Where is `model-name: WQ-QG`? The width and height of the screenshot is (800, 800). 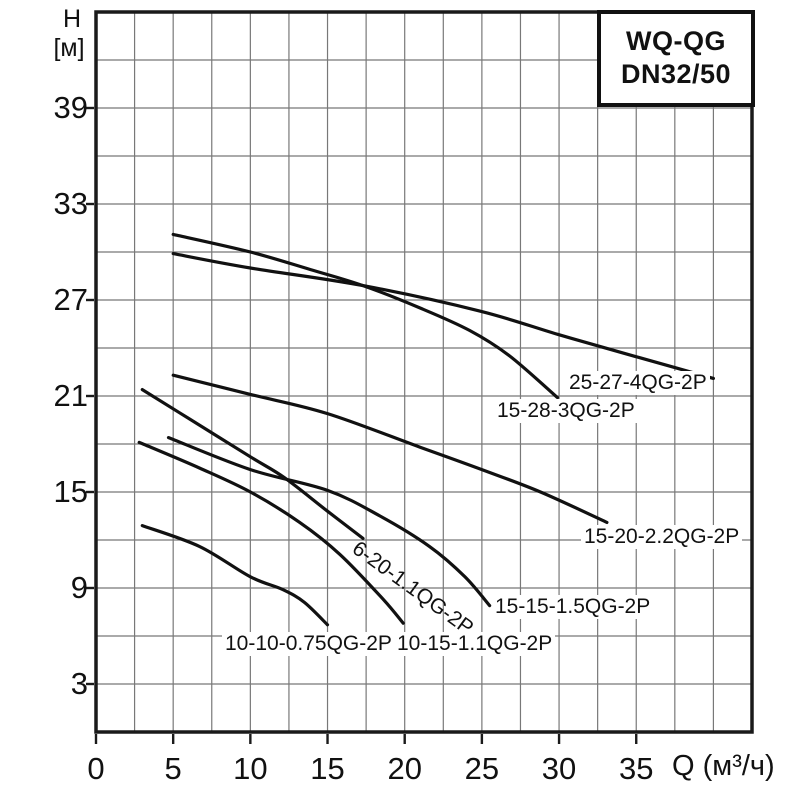 model-name: WQ-QG is located at coordinates (676, 41).